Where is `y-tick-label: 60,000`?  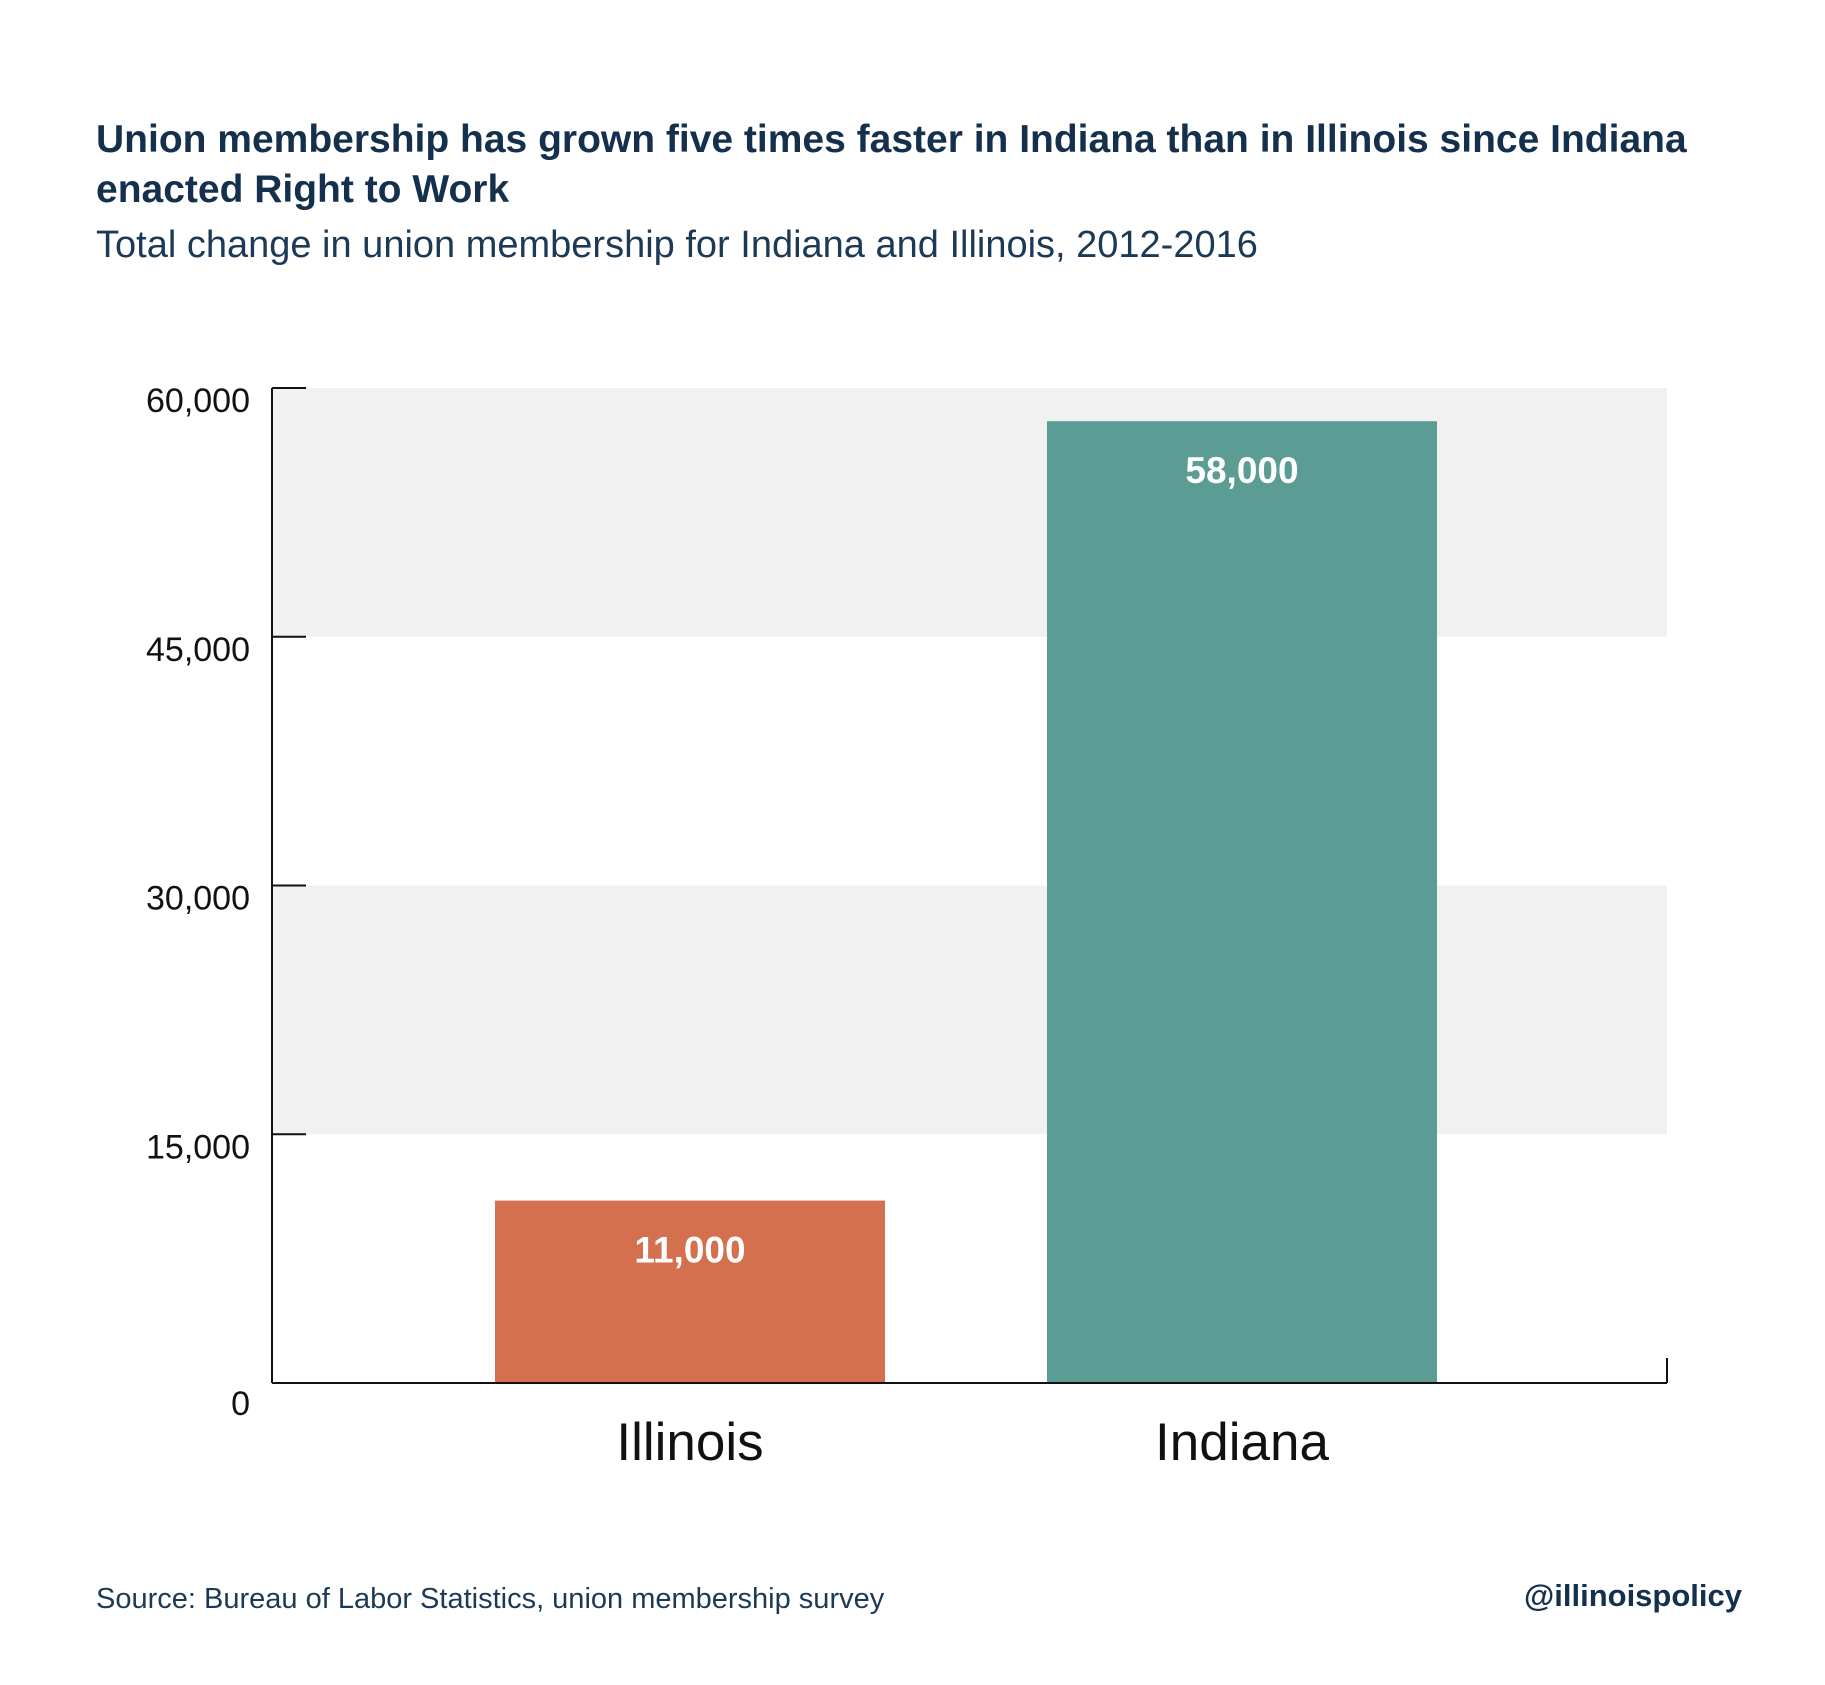
y-tick-label: 60,000 is located at coordinates (198, 401).